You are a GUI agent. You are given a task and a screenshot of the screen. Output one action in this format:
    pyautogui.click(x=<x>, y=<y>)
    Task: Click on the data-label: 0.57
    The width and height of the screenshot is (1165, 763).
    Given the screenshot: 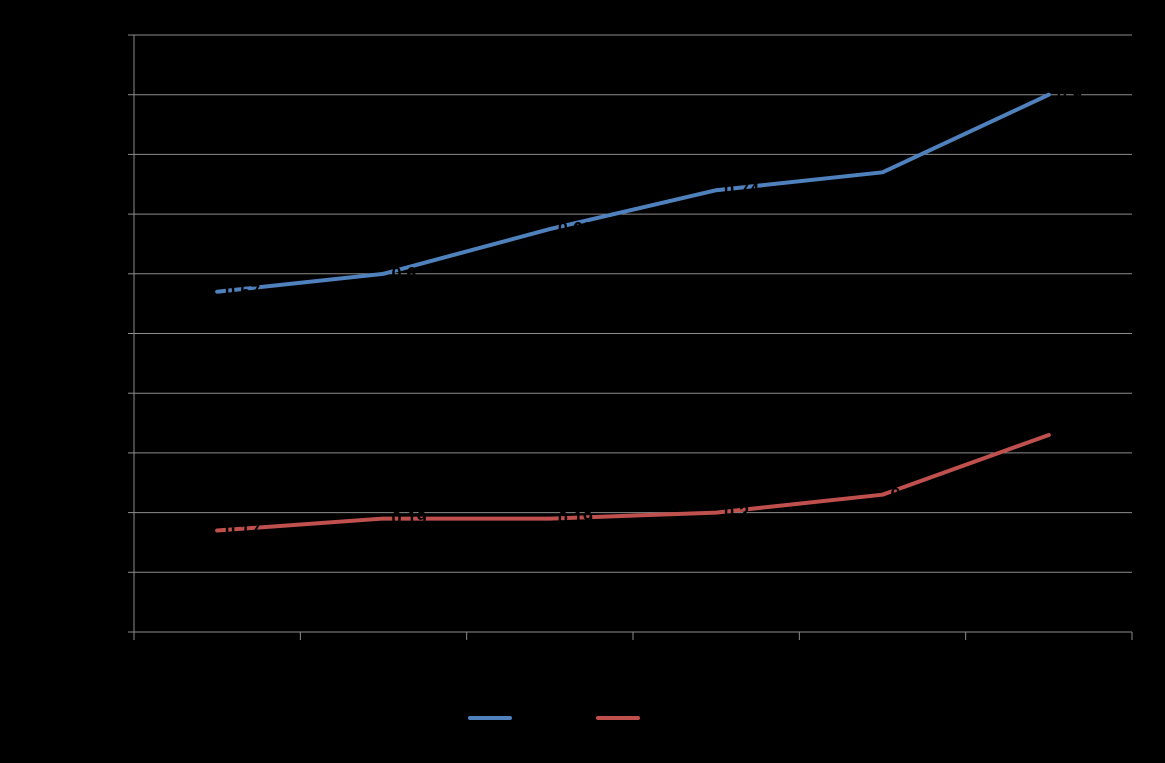 What is the action you would take?
    pyautogui.click(x=242, y=292)
    